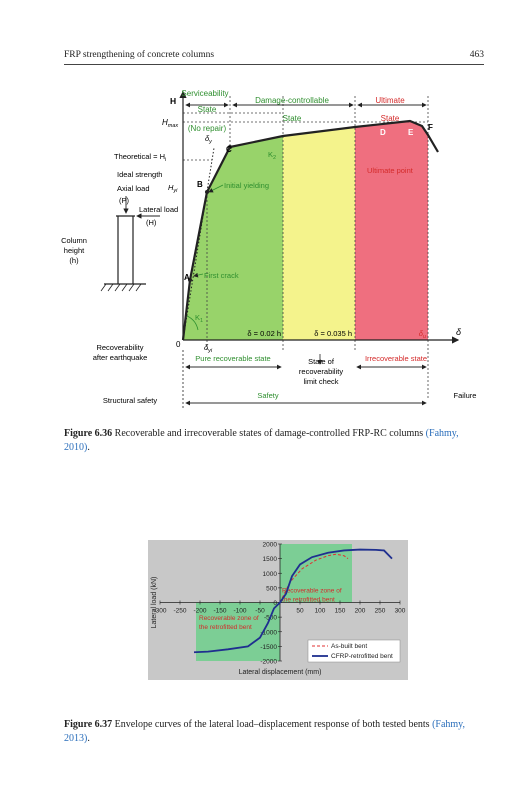 The image size is (531, 800). Describe the element at coordinates (270, 559) in the screenshot. I see `y-tick-label: 1500` at that location.